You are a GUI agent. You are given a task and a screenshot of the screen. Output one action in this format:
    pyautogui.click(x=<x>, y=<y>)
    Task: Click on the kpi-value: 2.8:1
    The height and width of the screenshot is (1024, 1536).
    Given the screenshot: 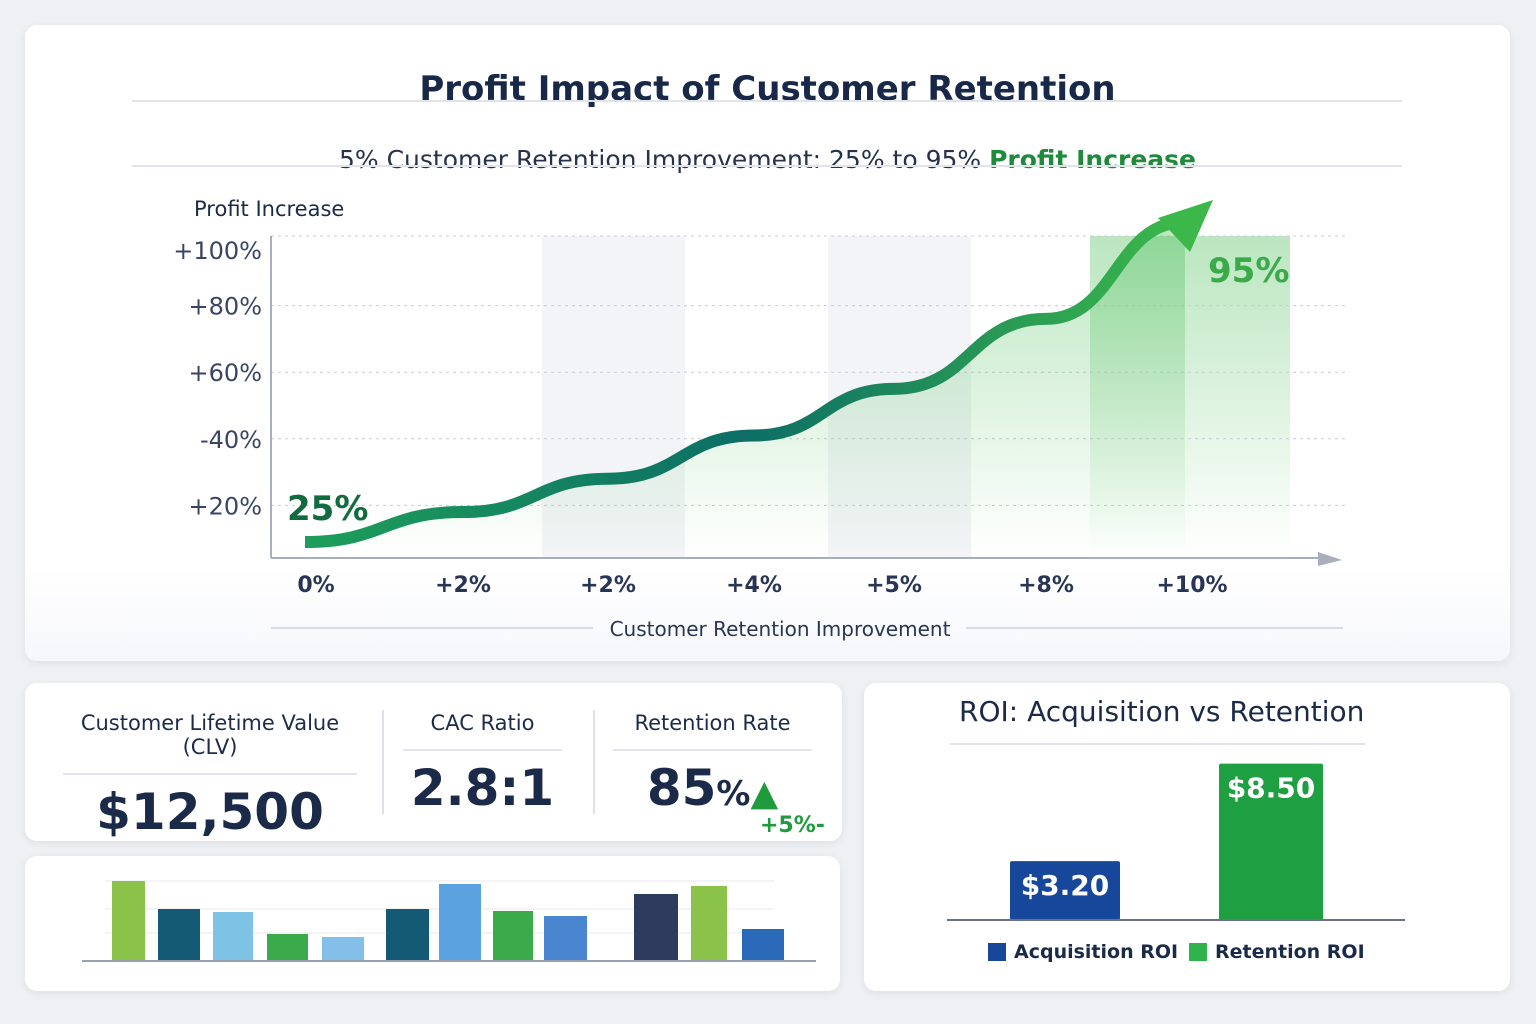 What is the action you would take?
    pyautogui.click(x=482, y=788)
    